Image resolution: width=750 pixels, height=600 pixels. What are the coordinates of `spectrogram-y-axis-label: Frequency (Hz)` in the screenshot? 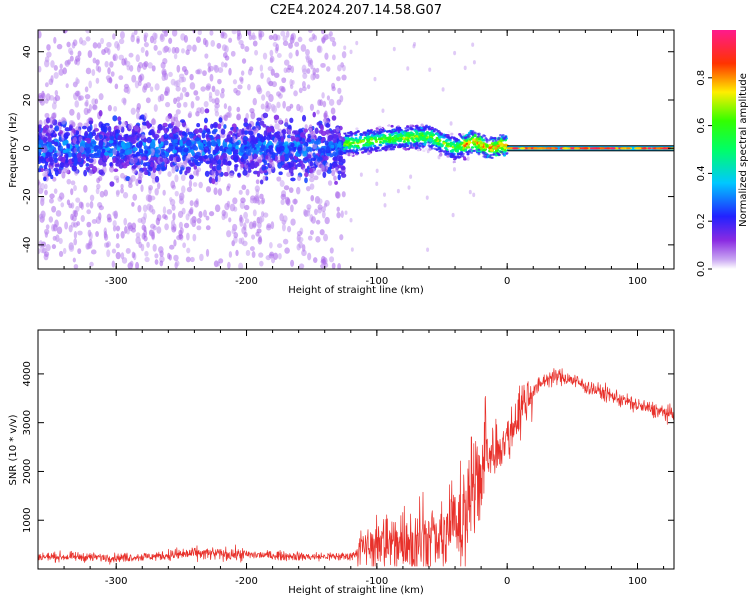 It's located at (13, 150).